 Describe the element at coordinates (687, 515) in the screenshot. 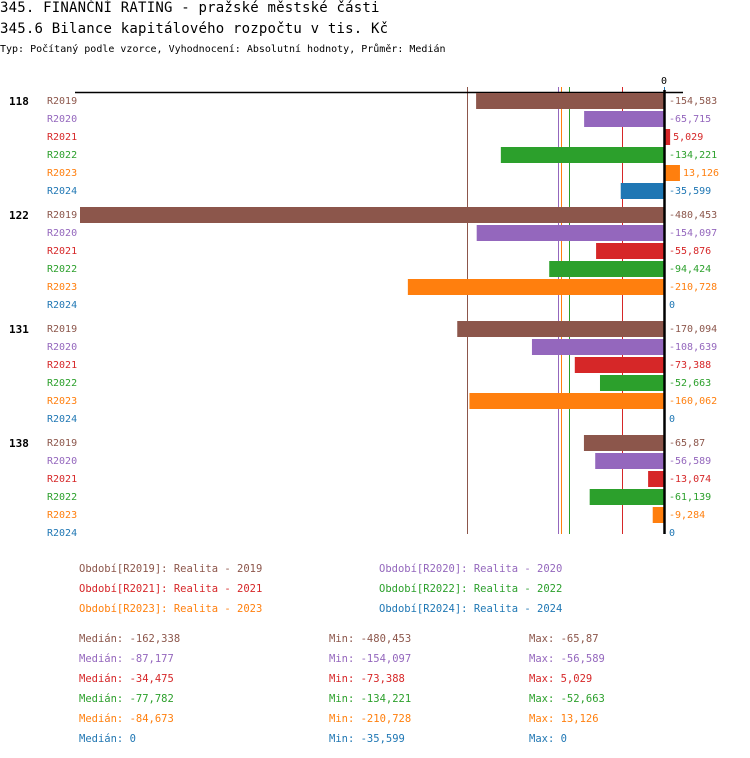

I see `value-label: -9,284` at that location.